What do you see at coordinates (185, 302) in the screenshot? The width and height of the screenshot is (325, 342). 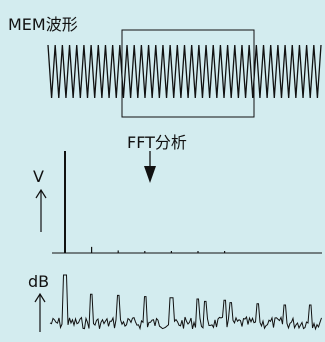 I see `db-spectrum-line` at bounding box center [185, 302].